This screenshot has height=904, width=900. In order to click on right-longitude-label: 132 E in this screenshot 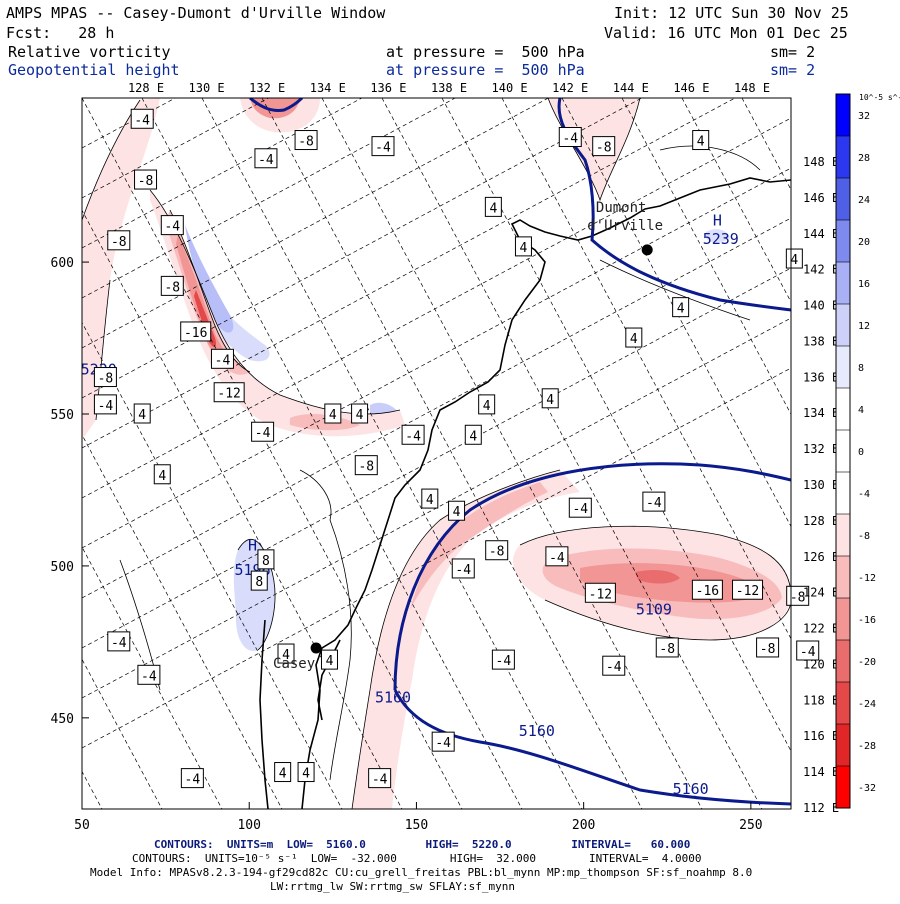, I will do `click(821, 449)`.